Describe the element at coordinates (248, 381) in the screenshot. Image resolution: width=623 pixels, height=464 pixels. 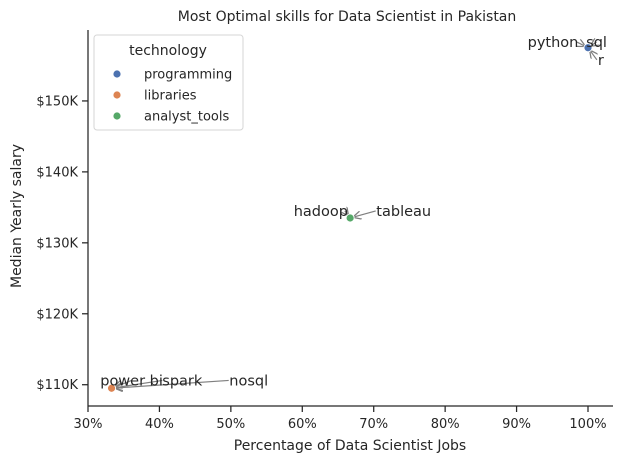
I see `annotation-nosql: nosql` at that location.